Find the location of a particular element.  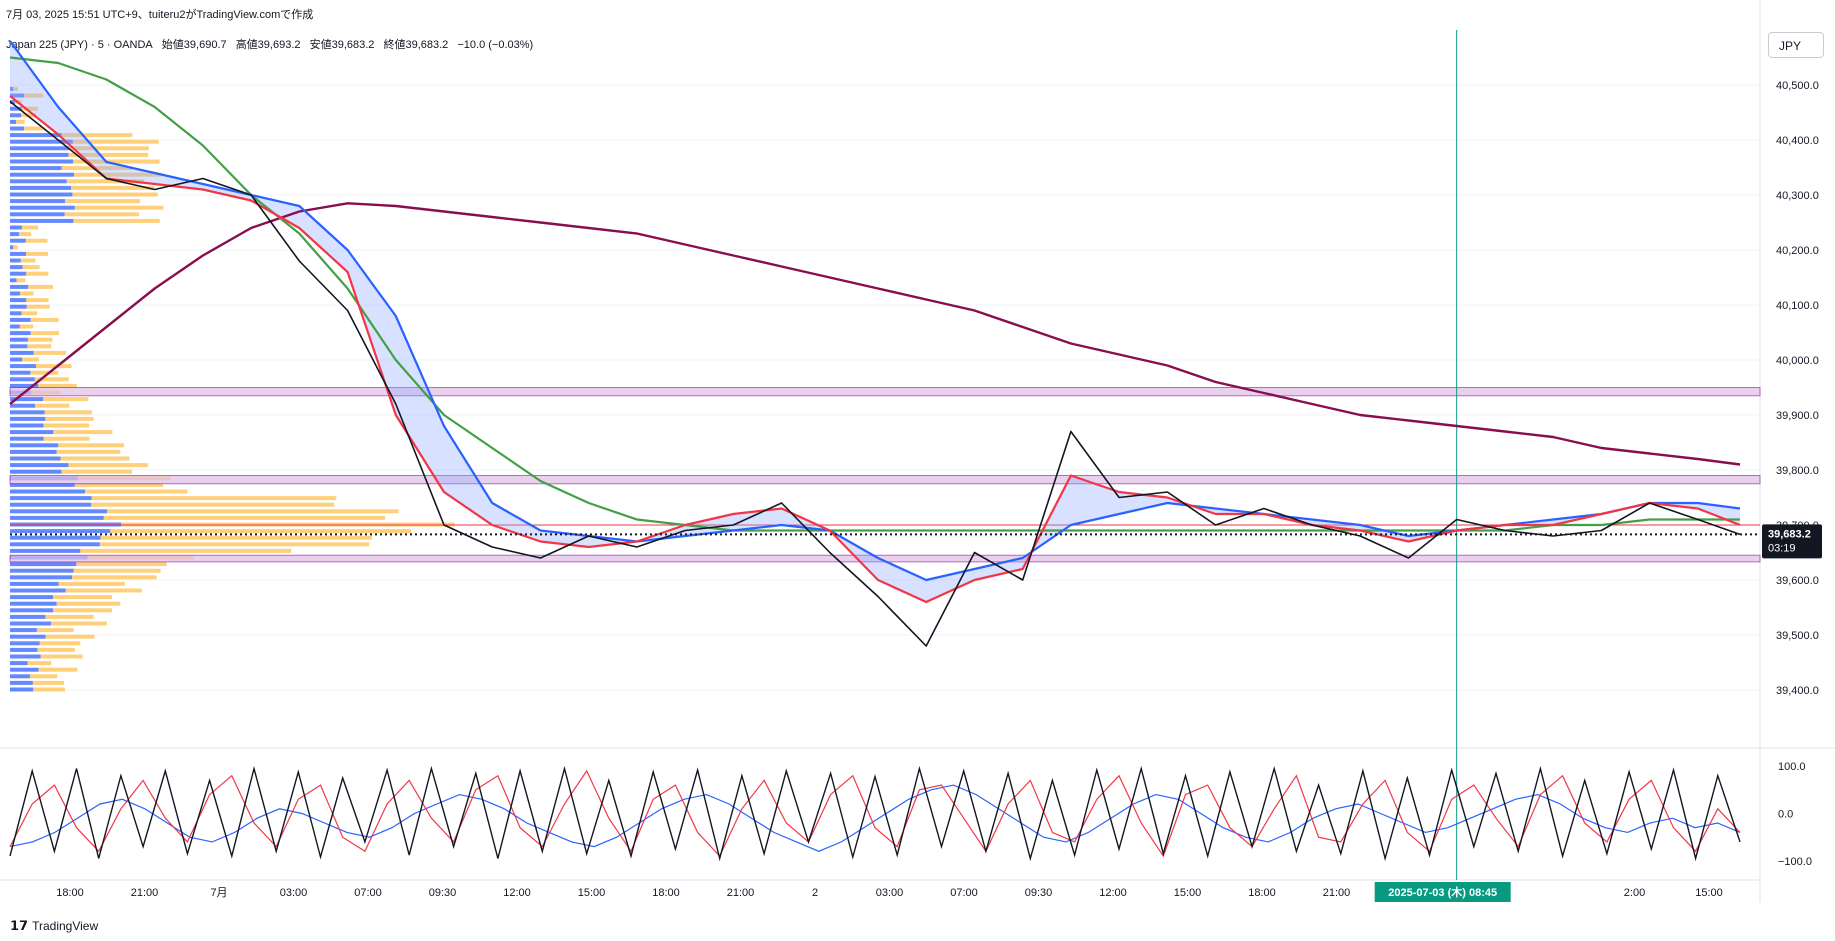

footer-brand: TradingView is located at coordinates (65, 926).